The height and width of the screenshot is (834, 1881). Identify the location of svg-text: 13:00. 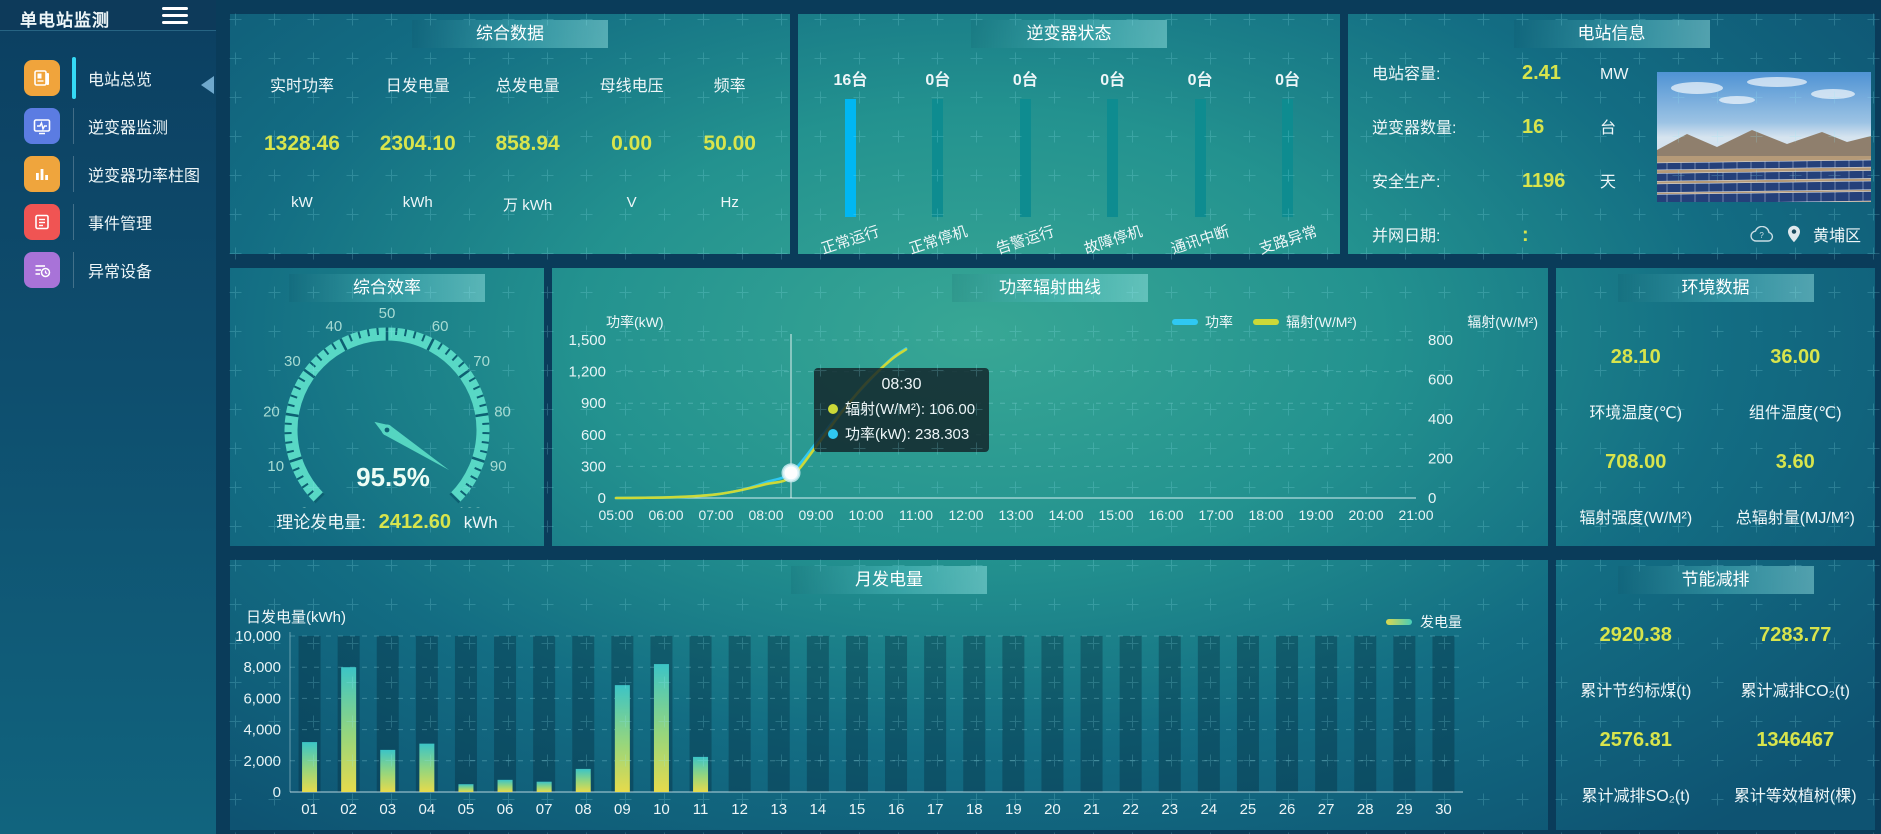
(1015, 515).